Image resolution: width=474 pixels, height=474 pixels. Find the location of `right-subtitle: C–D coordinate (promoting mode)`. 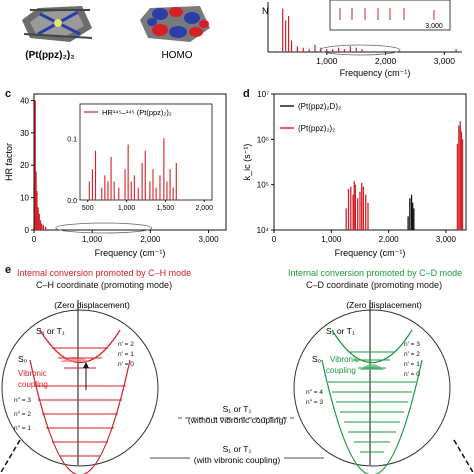

right-subtitle: C–D coordinate (promoting mode) is located at coordinates (374, 285).